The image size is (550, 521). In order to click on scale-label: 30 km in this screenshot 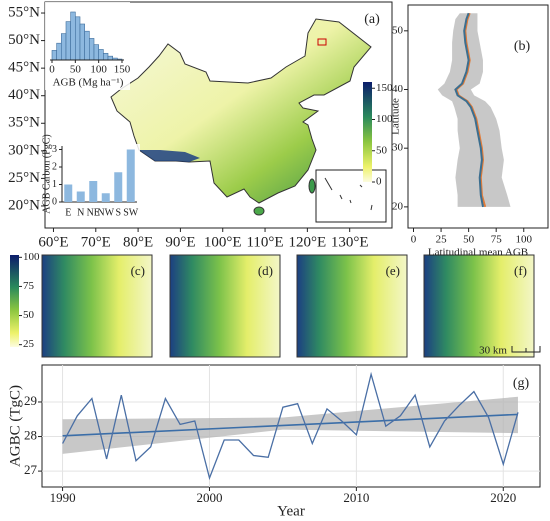, I will do `click(493, 351)`.